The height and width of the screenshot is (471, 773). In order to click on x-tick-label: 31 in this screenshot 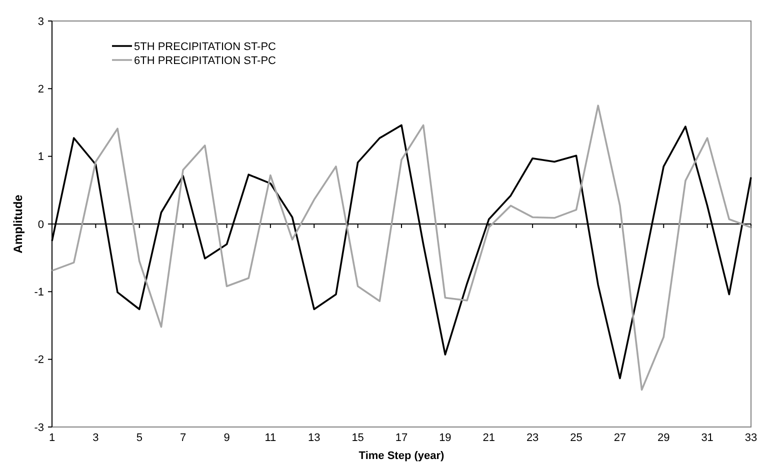, I will do `click(707, 438)`.